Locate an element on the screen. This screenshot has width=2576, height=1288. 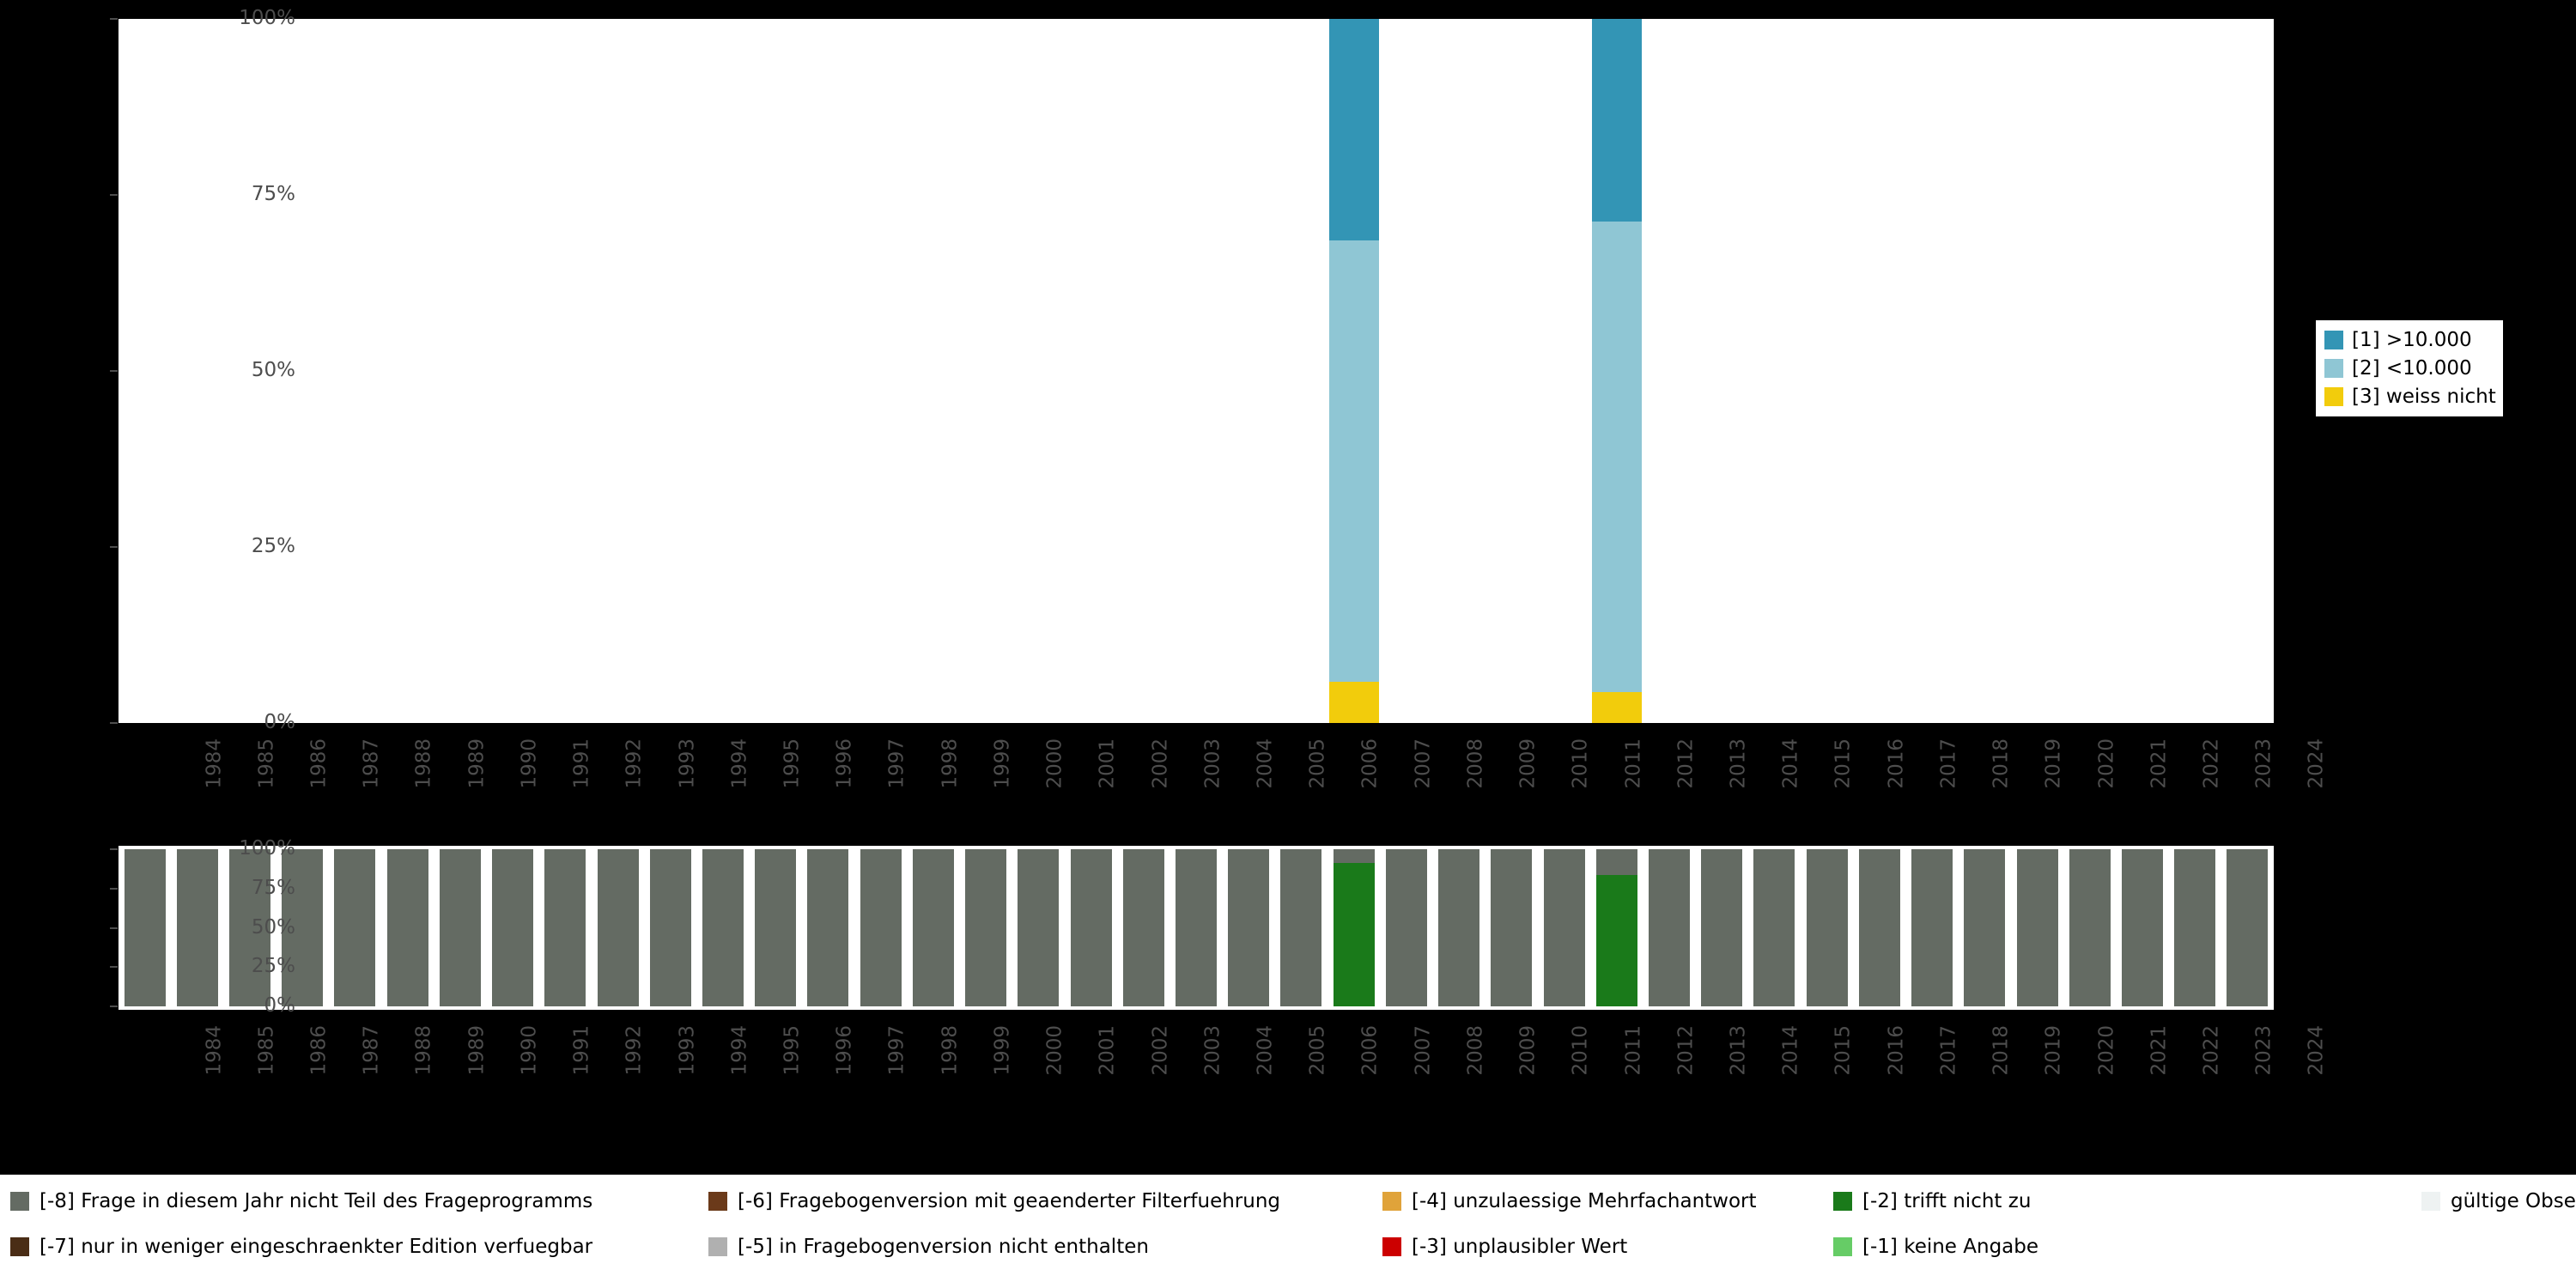
missings-bar-segment-1986 is located at coordinates (250, 928).